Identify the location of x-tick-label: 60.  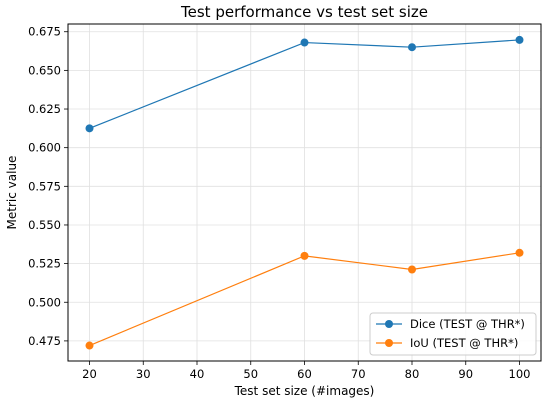
(304, 374).